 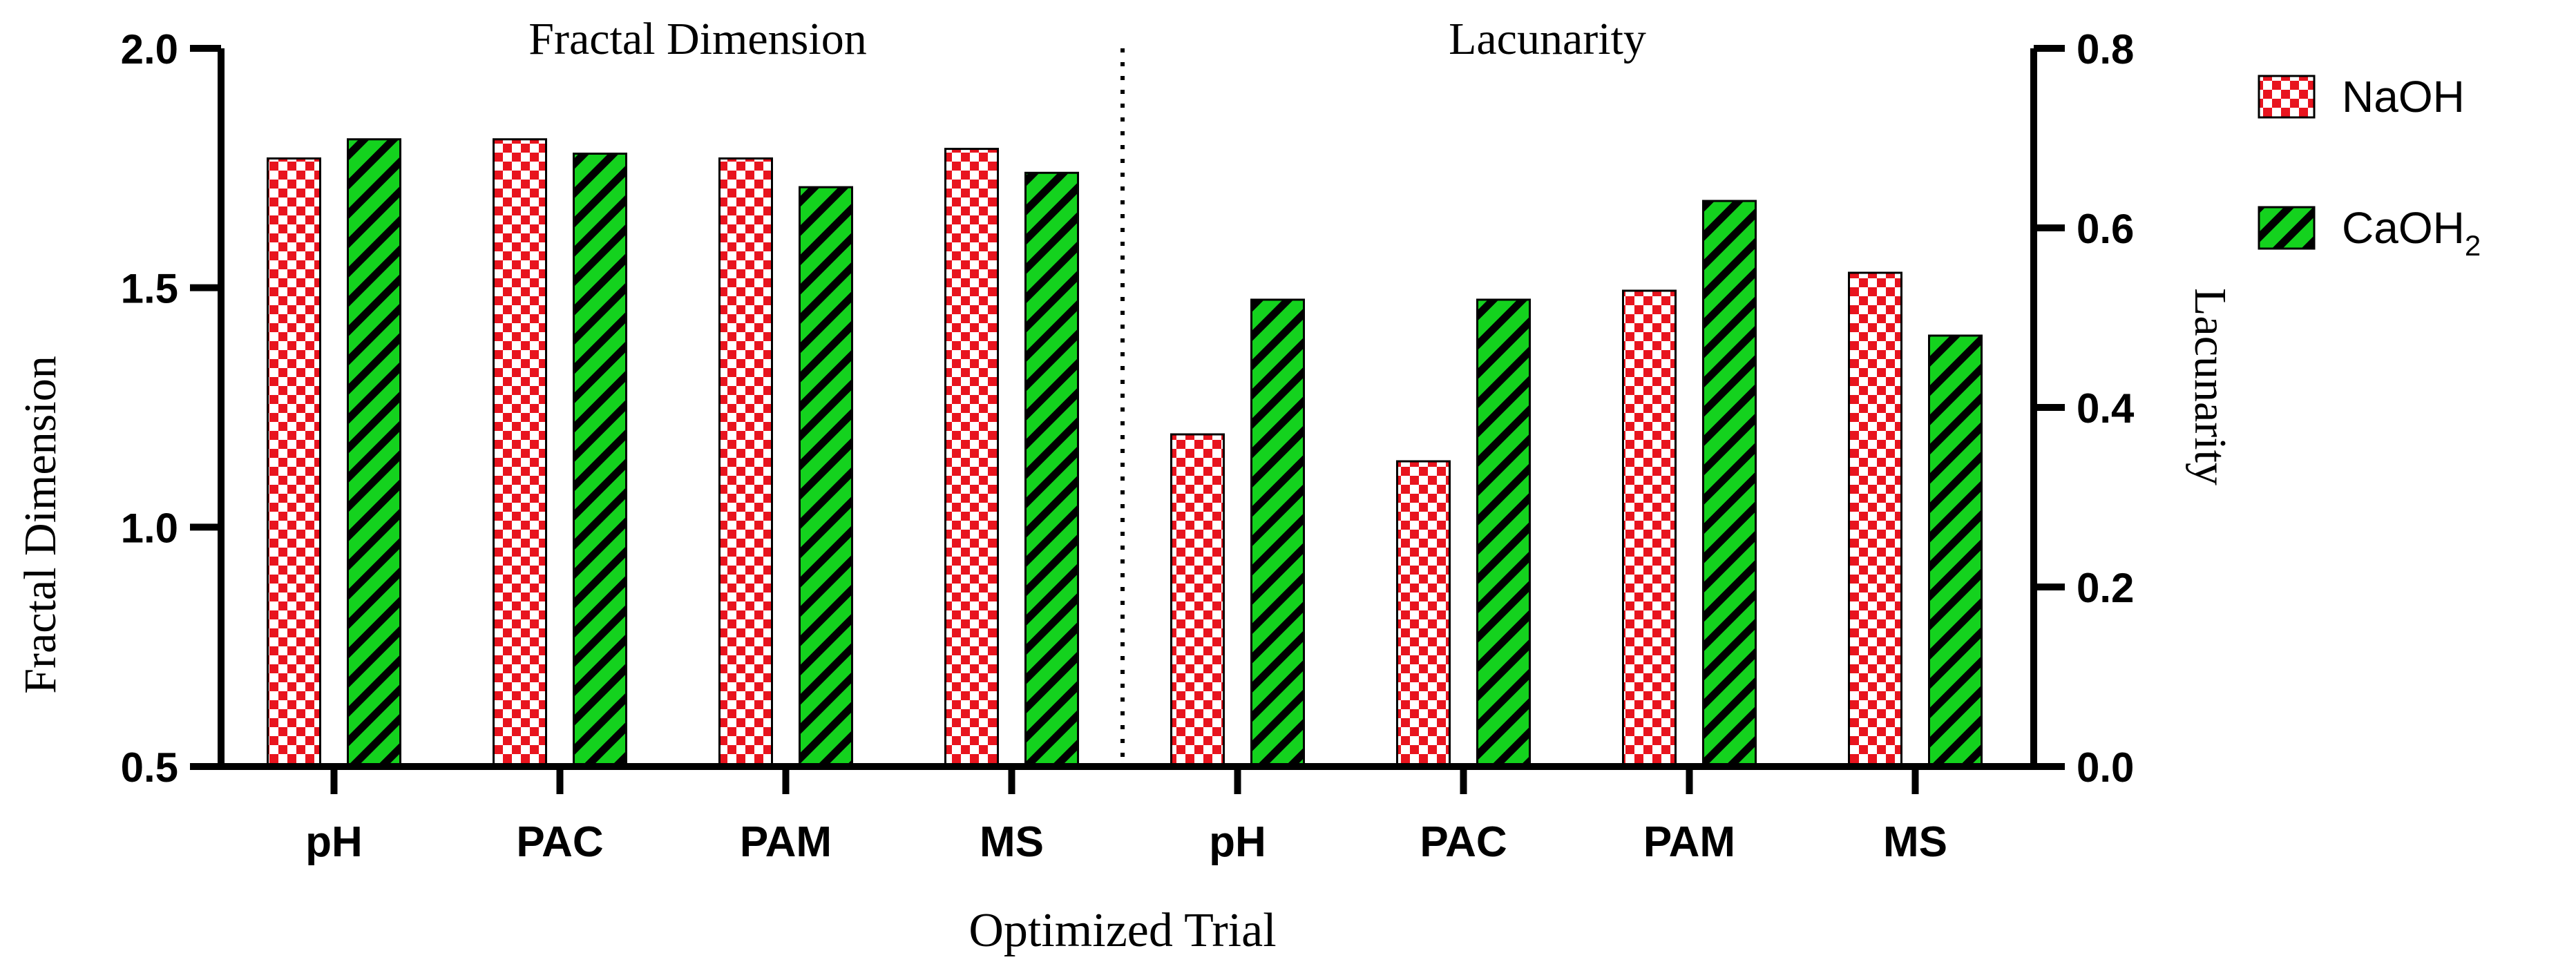 What do you see at coordinates (40, 524) in the screenshot?
I see `left-axis-title: Fractal Dimension` at bounding box center [40, 524].